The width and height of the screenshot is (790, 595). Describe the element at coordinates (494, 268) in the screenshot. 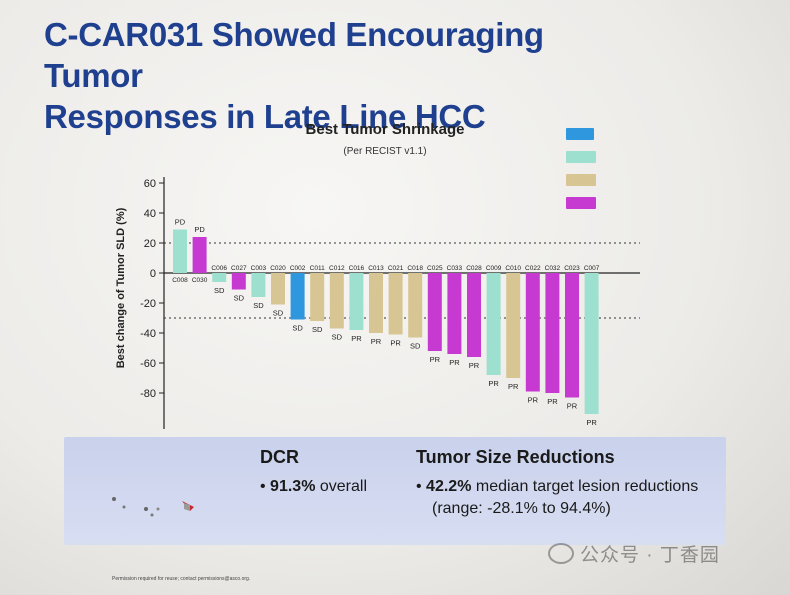

I see `category-label: C009` at that location.